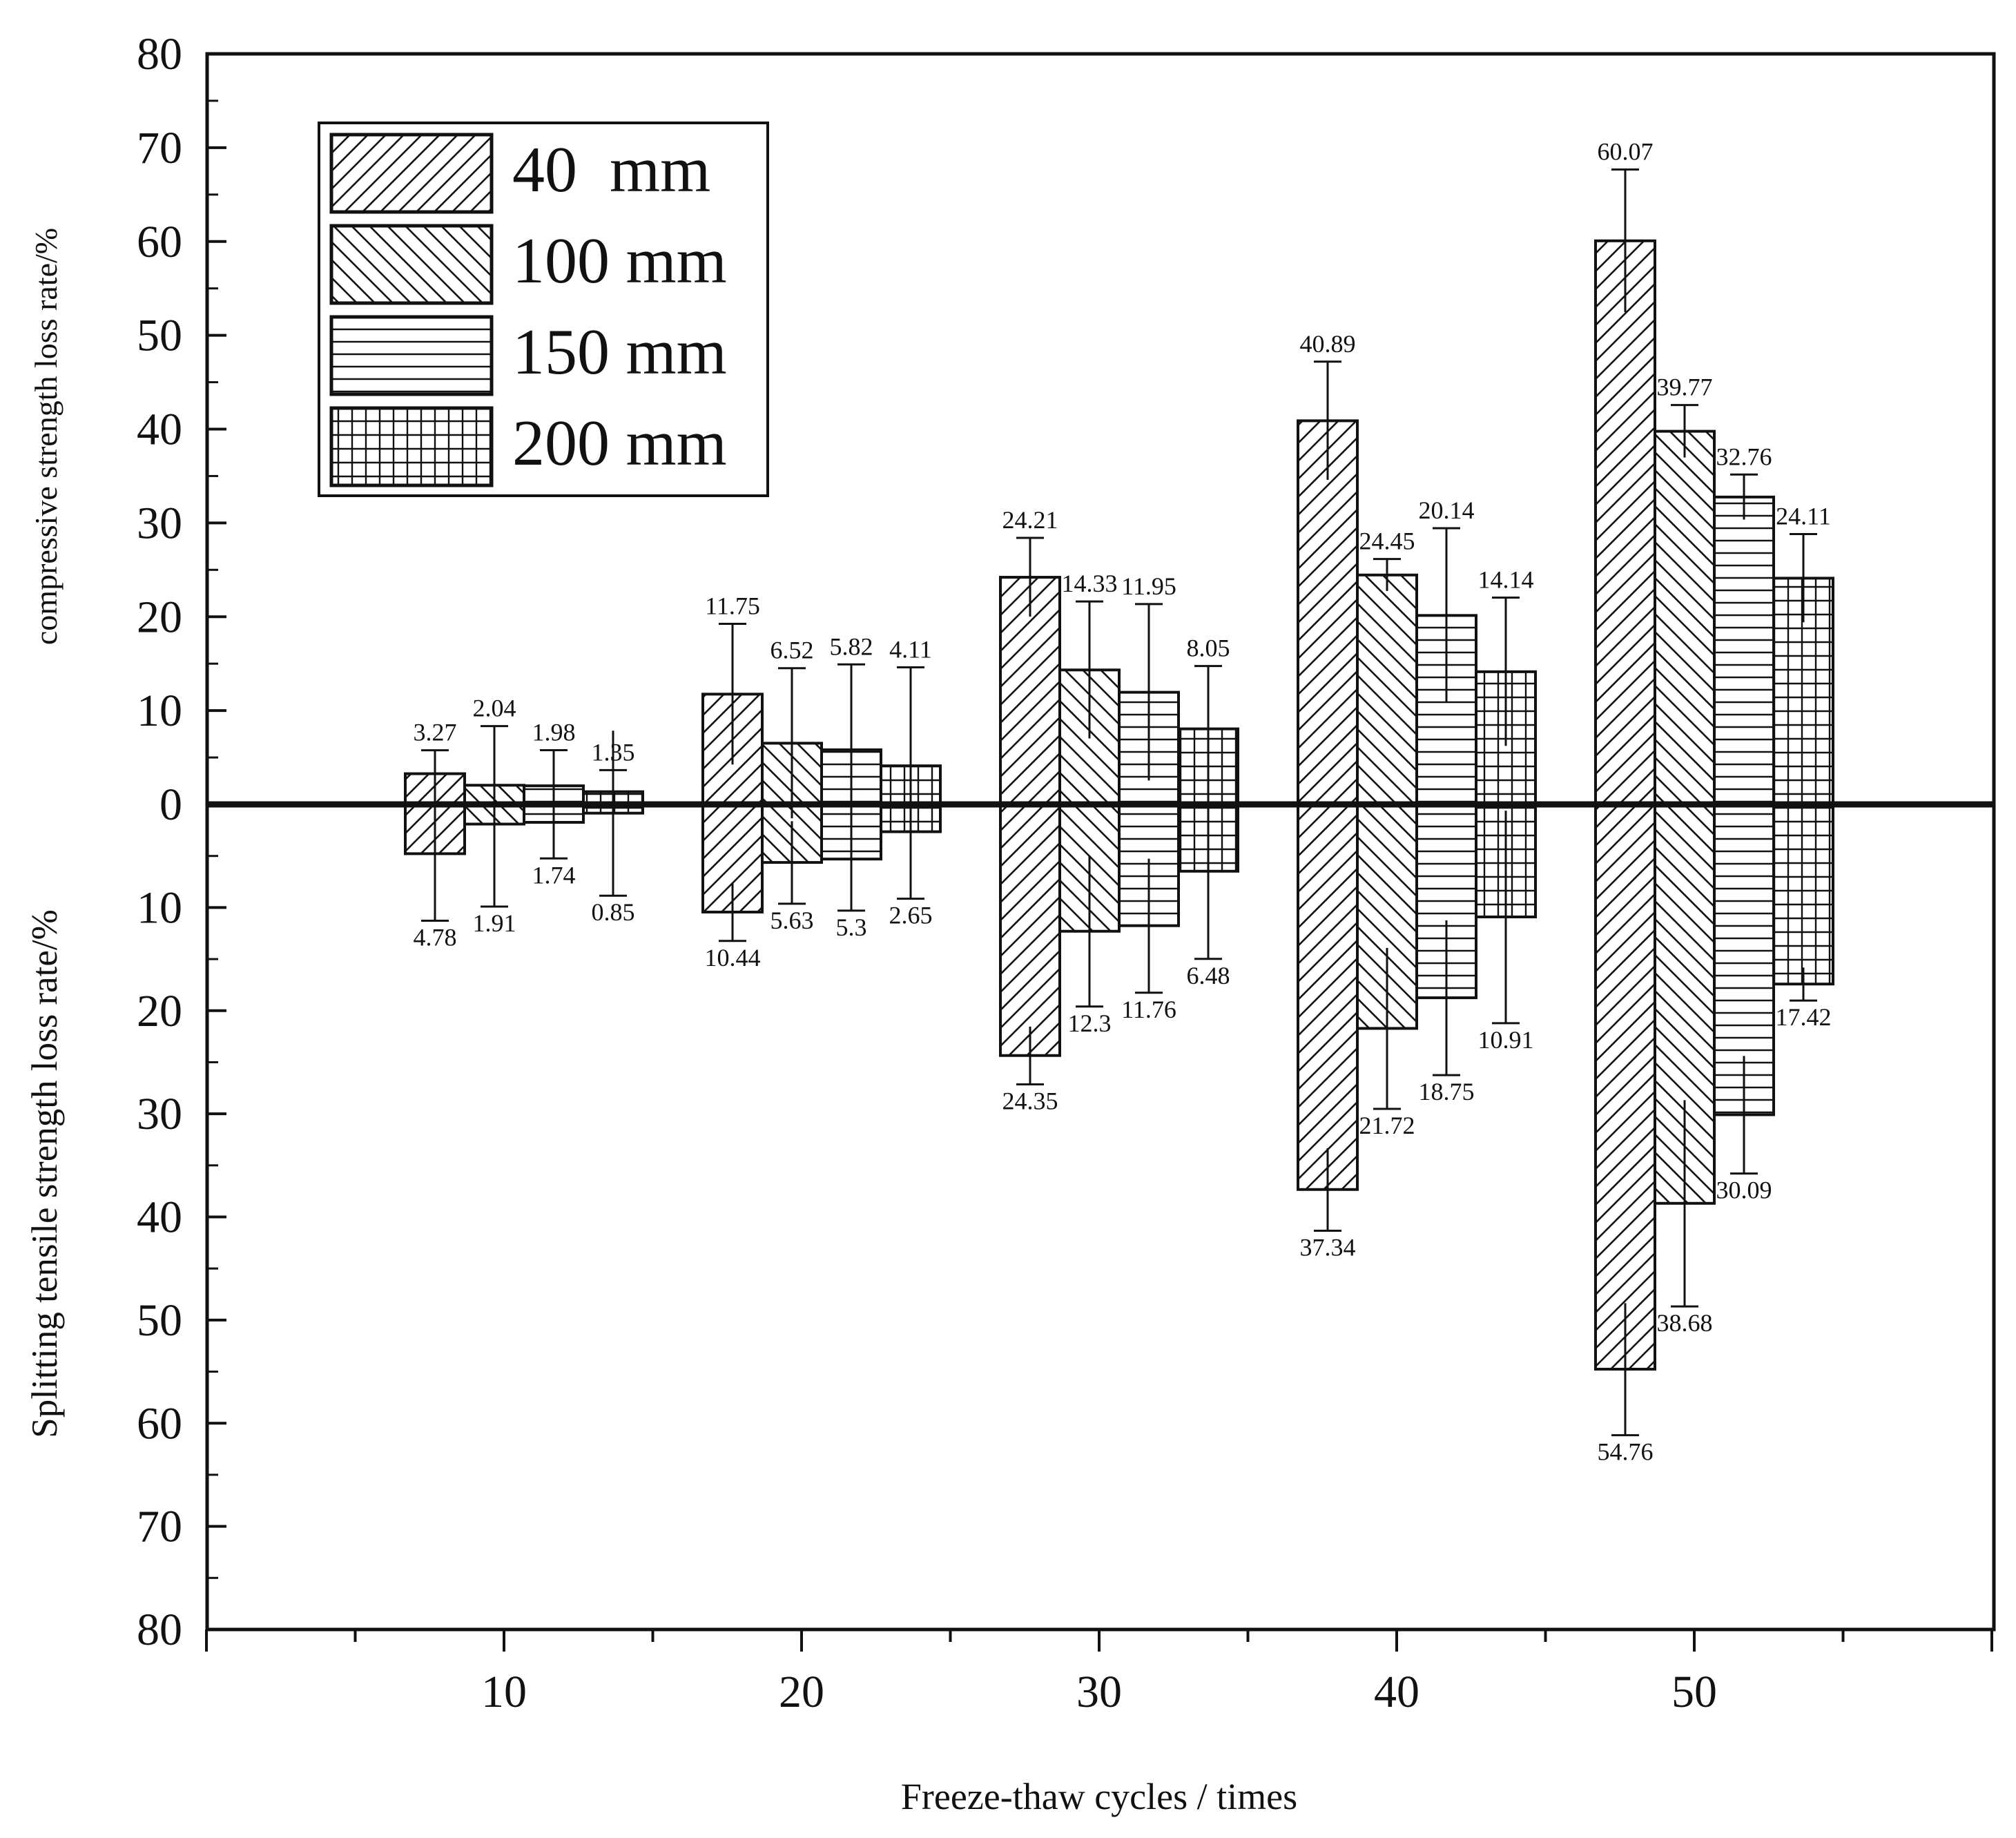 This screenshot has width=2016, height=1838. Describe the element at coordinates (1626, 1452) in the screenshot. I see `value-label-splitting: 54.76` at that location.